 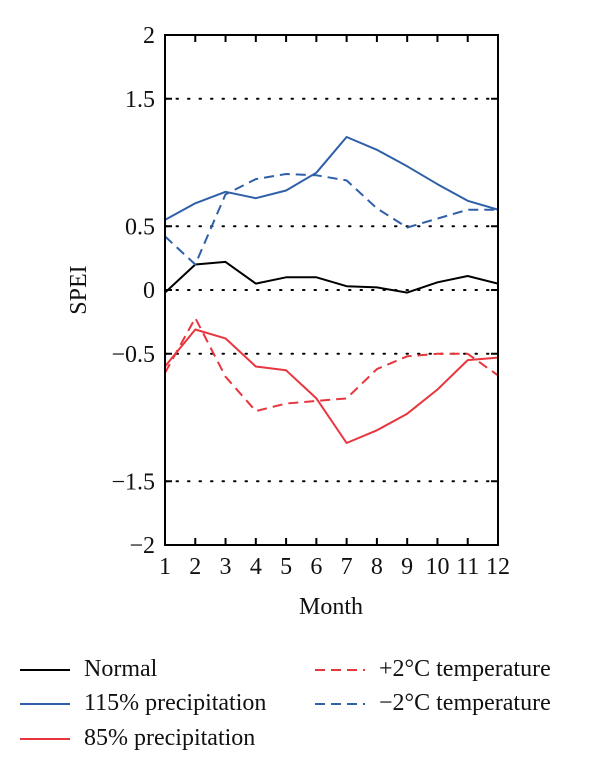 I want to click on y-axis-label: SPEI, so click(x=79, y=289).